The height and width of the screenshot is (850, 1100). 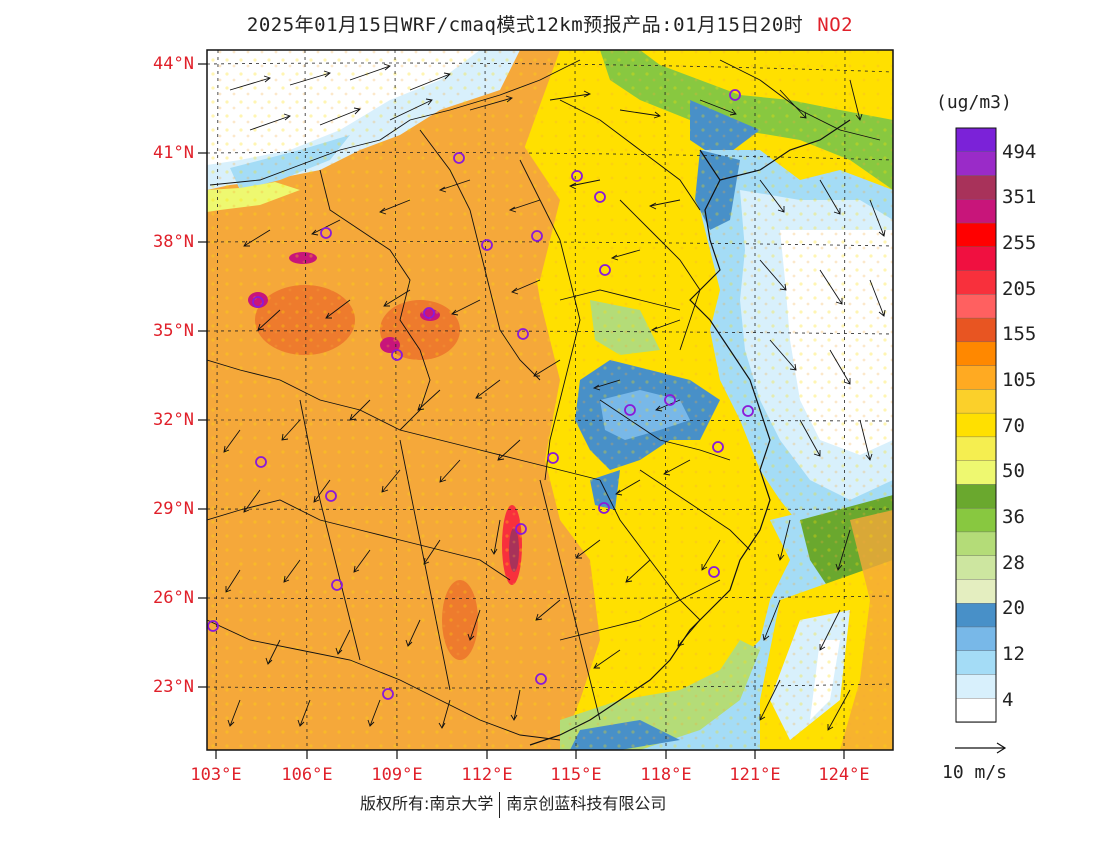 I want to click on lat-label: 23°N, so click(x=173, y=687).